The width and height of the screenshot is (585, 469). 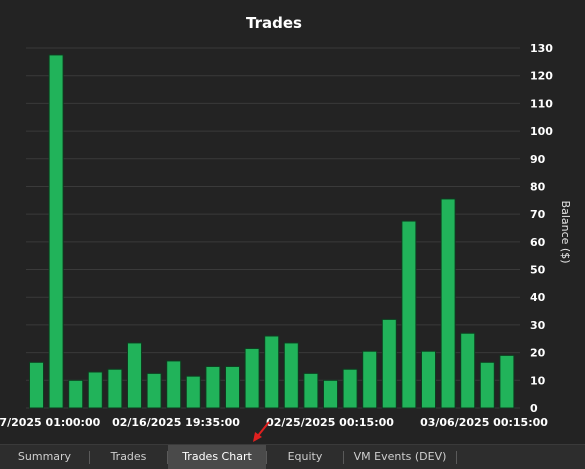 I want to click on x-tick-label: 02/25/2025 00:15:00, so click(x=330, y=422).